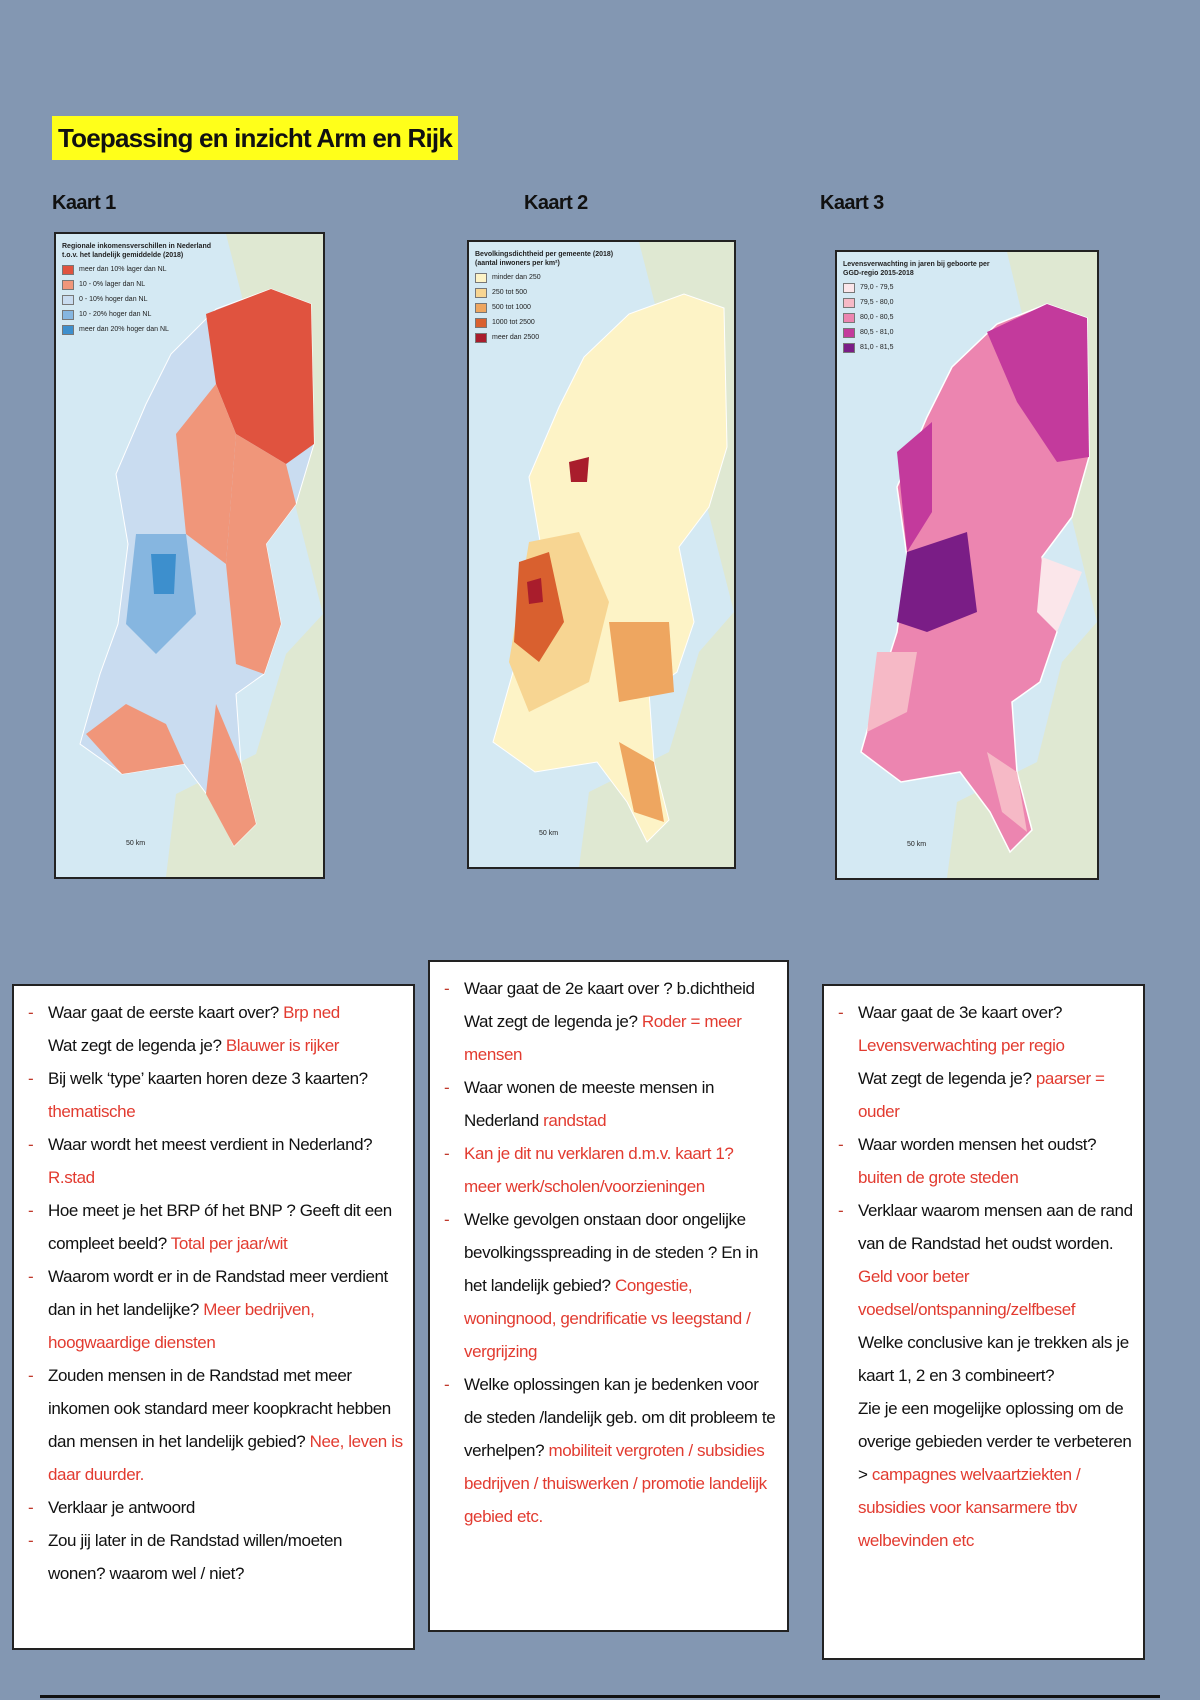  Describe the element at coordinates (877, 302) in the screenshot. I see `legend-text: 79,5 - 80,0` at that location.